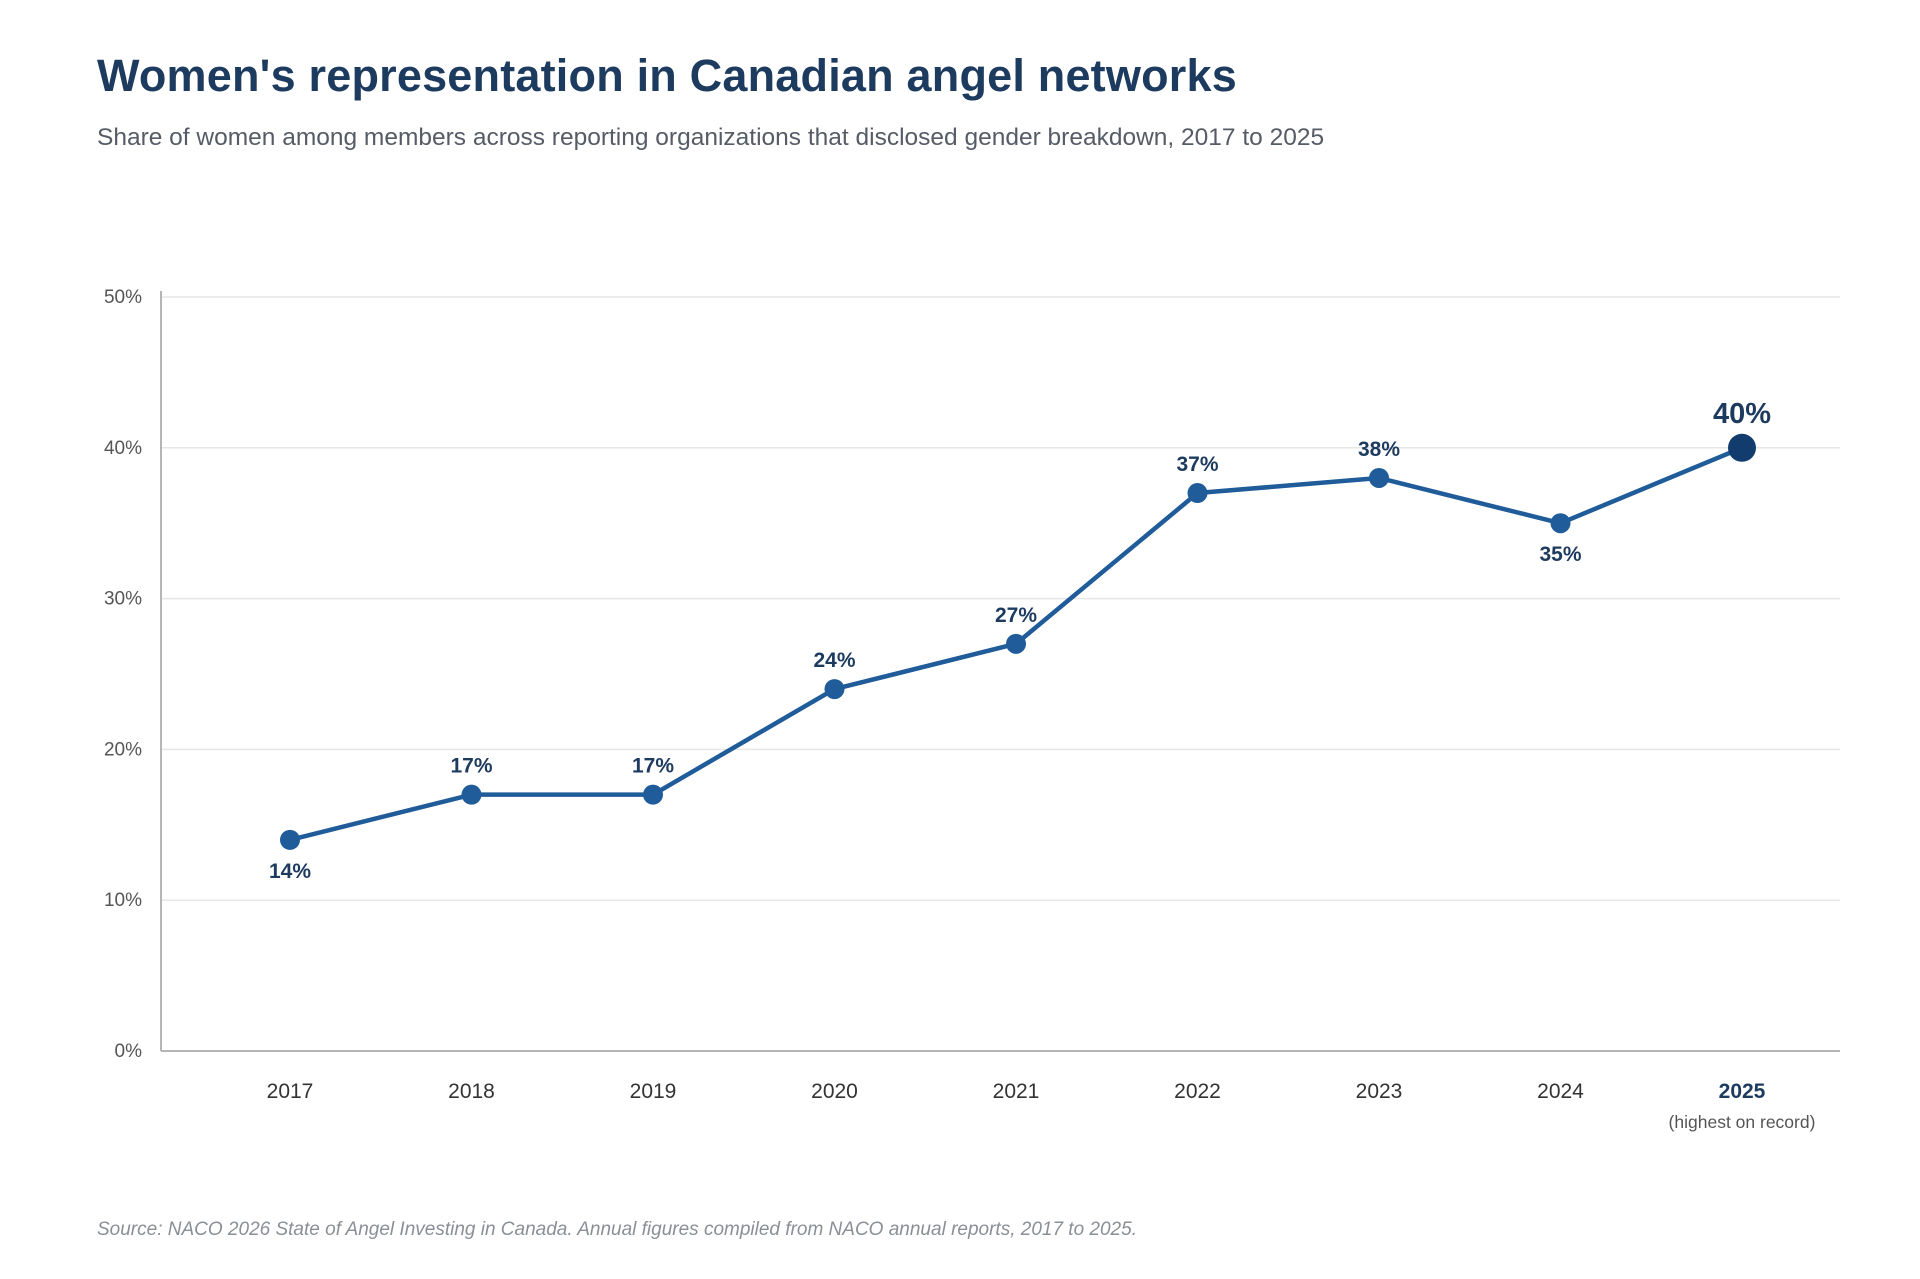 The image size is (1920, 1279). Describe the element at coordinates (1197, 464) in the screenshot. I see `data-label: 37%` at that location.